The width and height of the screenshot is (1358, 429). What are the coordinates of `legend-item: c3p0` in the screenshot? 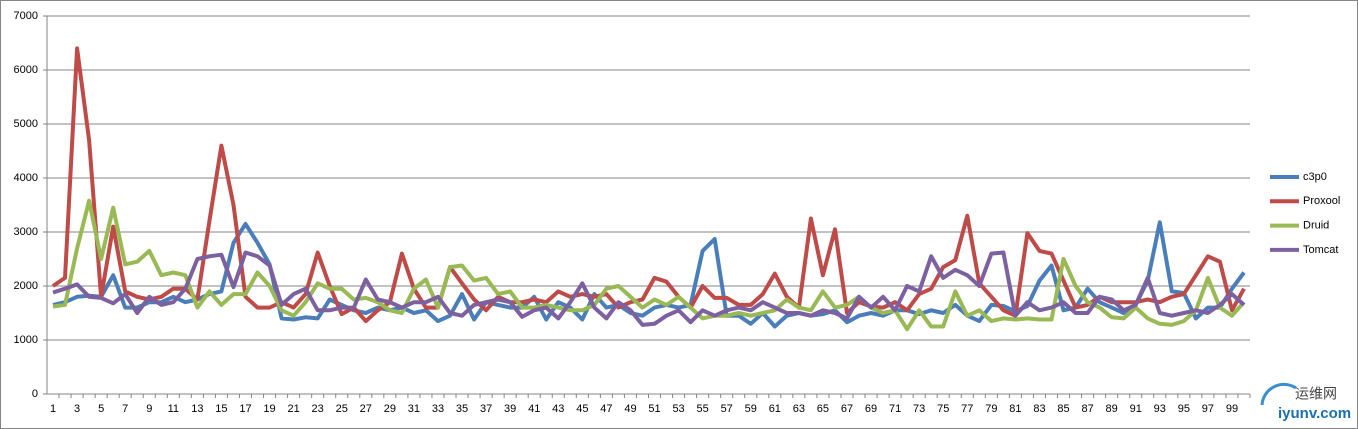 It's located at (1298, 177).